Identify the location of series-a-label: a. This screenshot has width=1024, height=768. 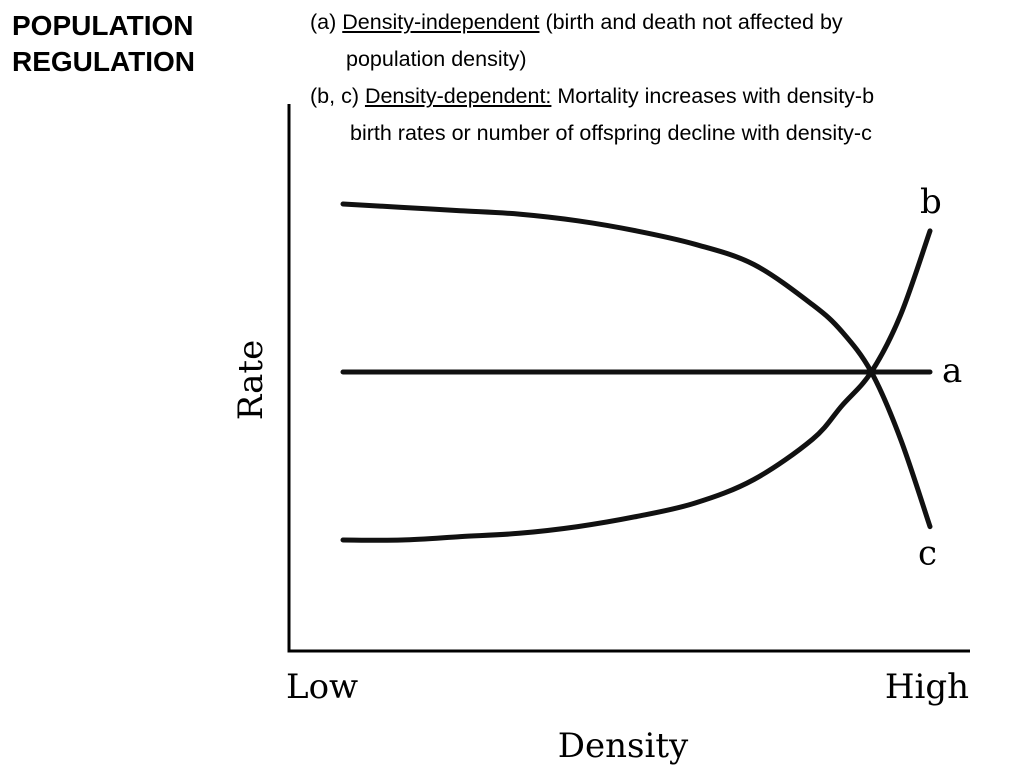
(952, 371).